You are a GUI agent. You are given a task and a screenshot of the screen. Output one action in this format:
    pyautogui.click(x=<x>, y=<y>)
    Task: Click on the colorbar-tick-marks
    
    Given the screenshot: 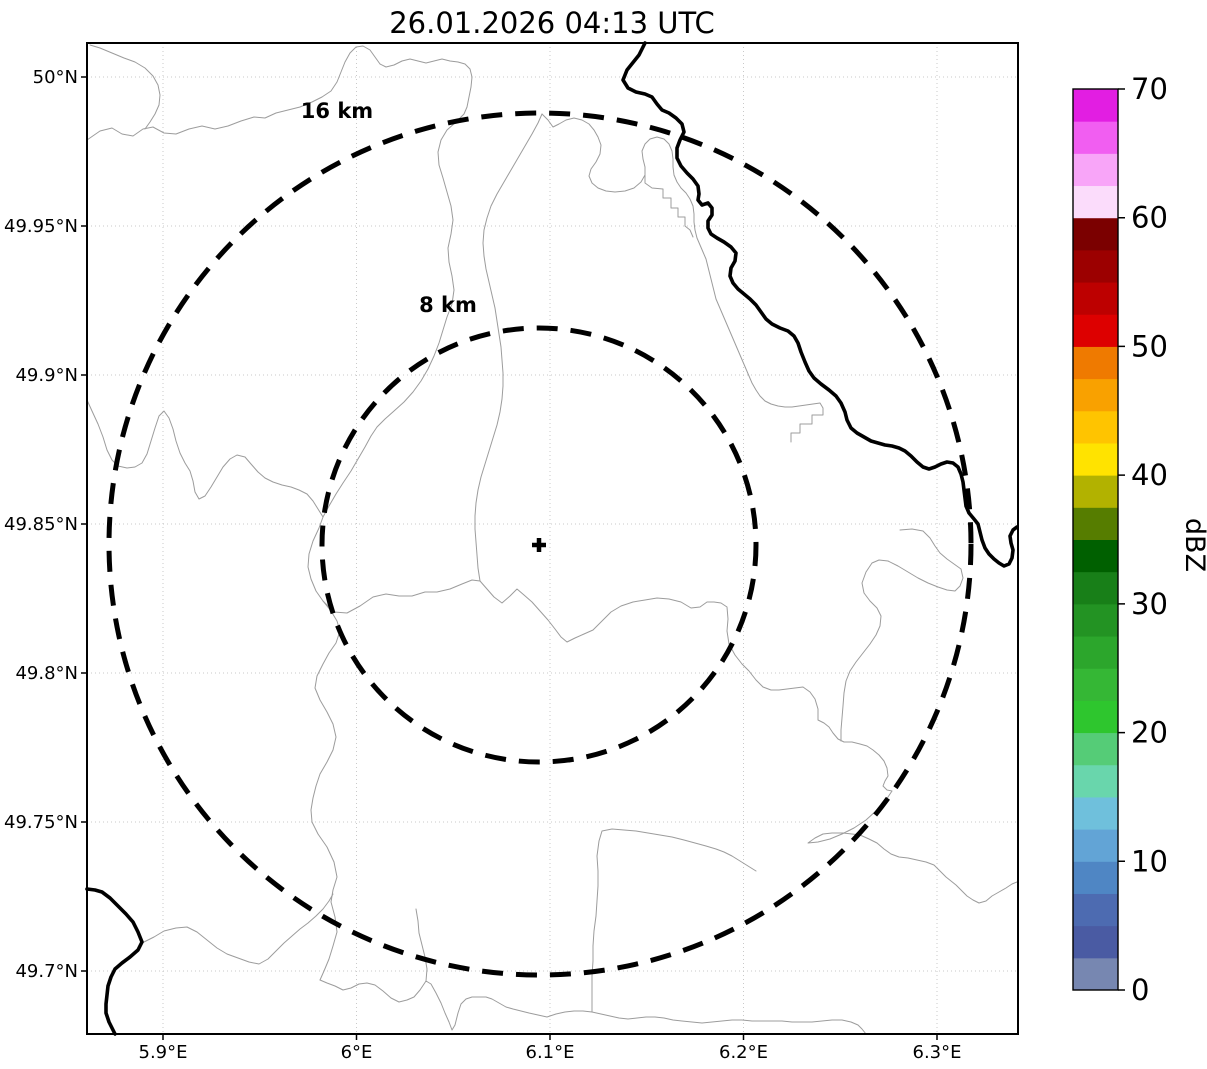 What is the action you would take?
    pyautogui.click(x=1121, y=539)
    